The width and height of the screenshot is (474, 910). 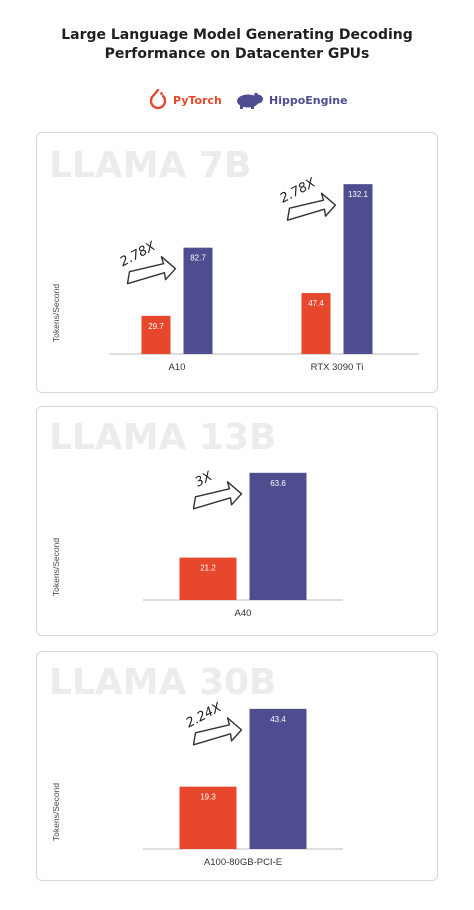 I want to click on chart-title-line-1: Large Language Model Generating Decoding, so click(x=237, y=35).